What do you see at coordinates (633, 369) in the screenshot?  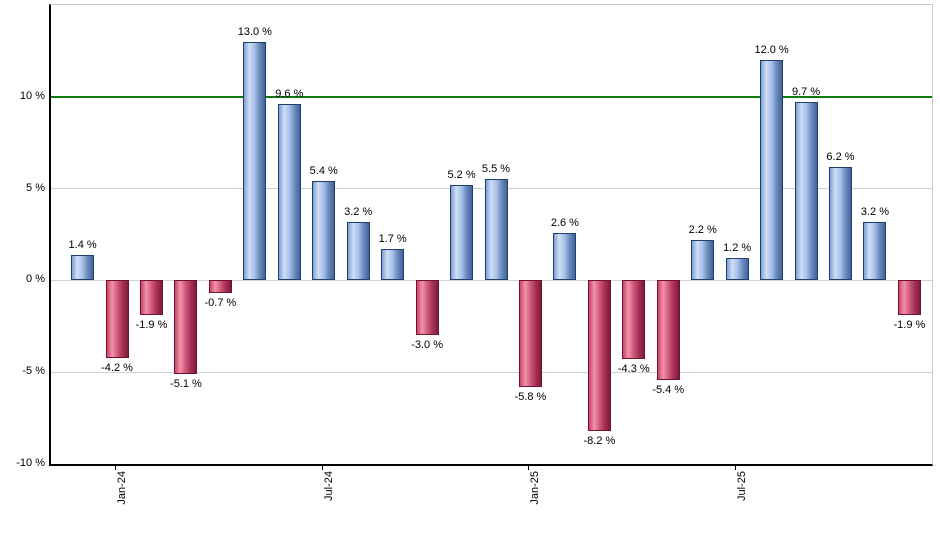 I see `bar-value-label: -4.3 %` at bounding box center [633, 369].